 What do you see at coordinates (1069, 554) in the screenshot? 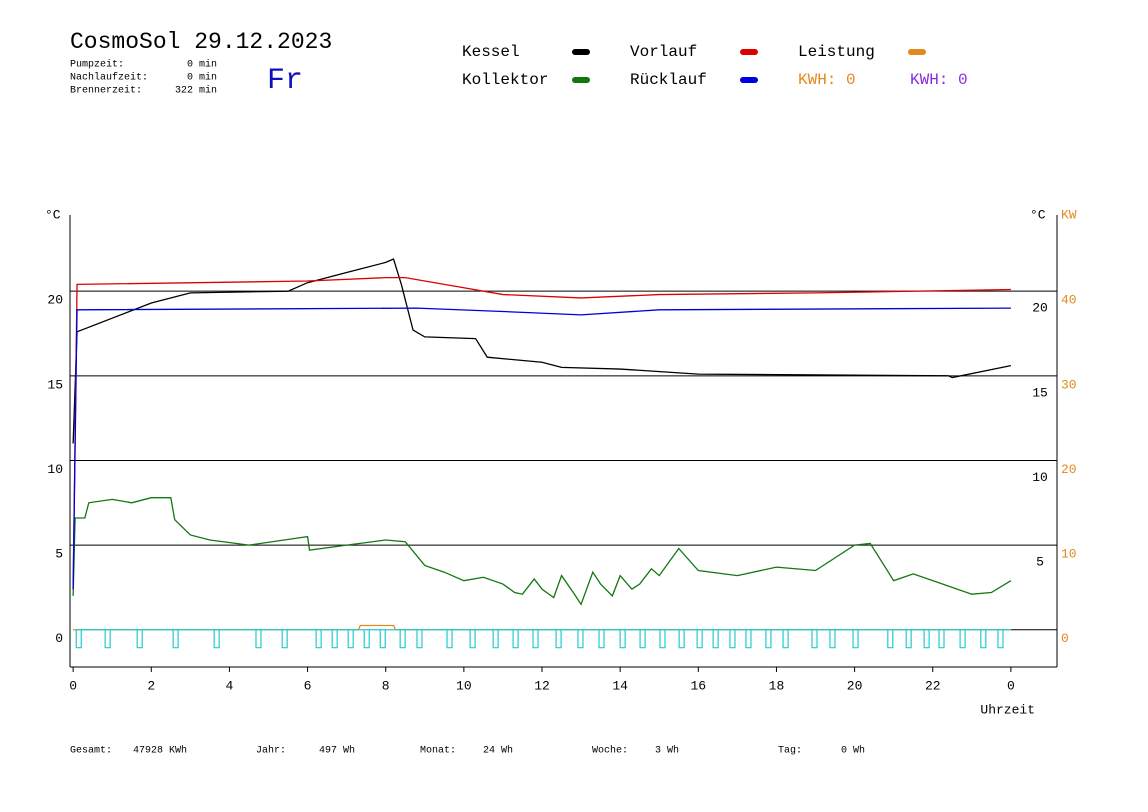
I see `y2-tick-label: 10` at bounding box center [1069, 554].